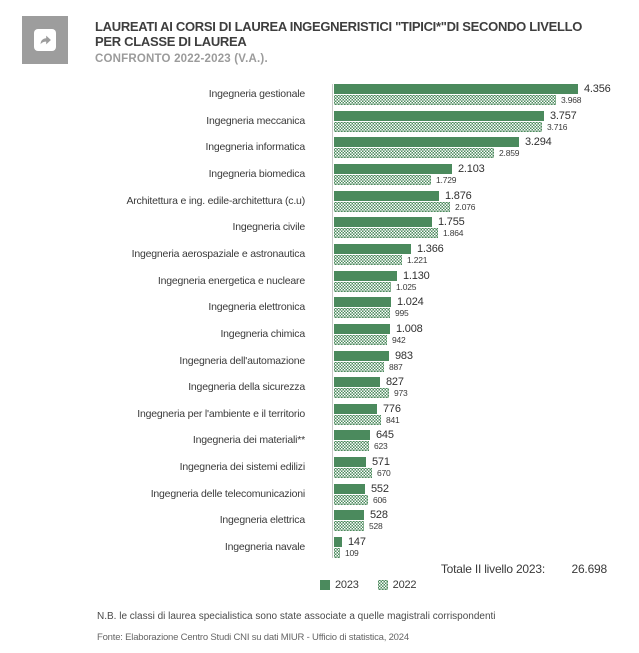 The height and width of the screenshot is (653, 639). Describe the element at coordinates (404, 356) in the screenshot. I see `value-label-2023: 983` at that location.